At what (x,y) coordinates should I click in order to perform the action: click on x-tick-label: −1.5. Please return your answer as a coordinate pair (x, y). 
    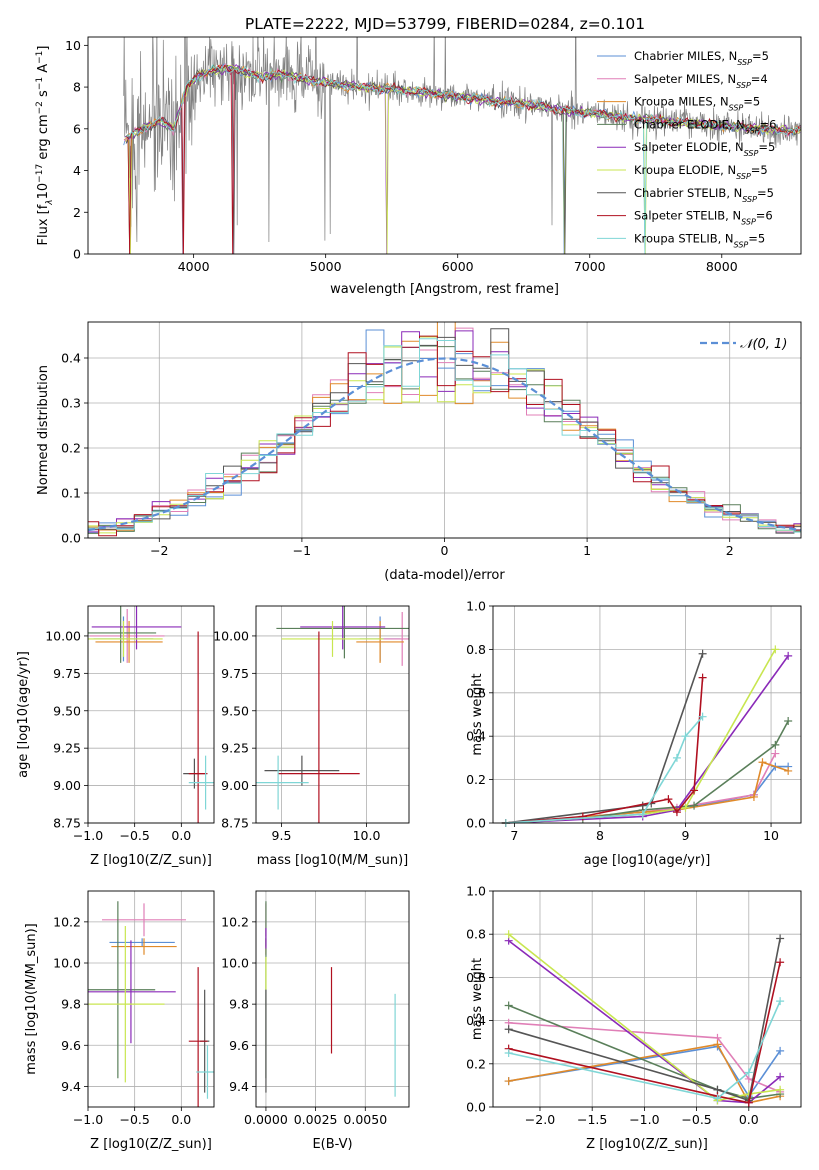
    Looking at the image, I should click on (592, 1119).